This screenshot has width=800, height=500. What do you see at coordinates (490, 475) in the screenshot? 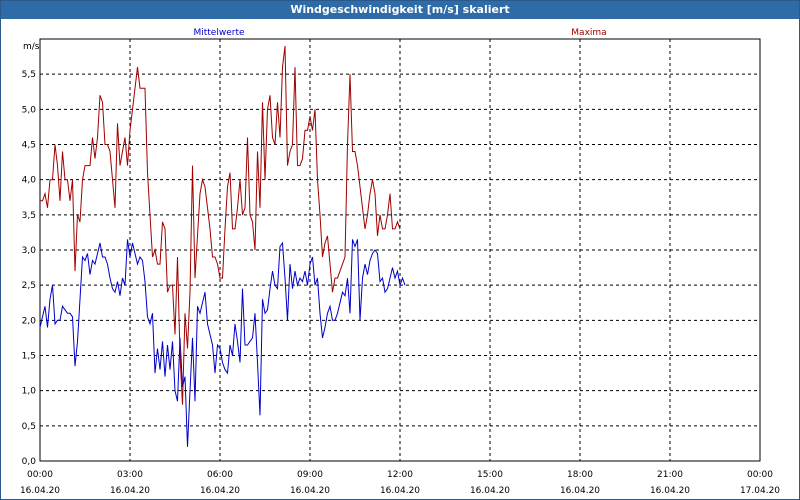
I see `x-tick-time-label: 15:00` at bounding box center [490, 475].